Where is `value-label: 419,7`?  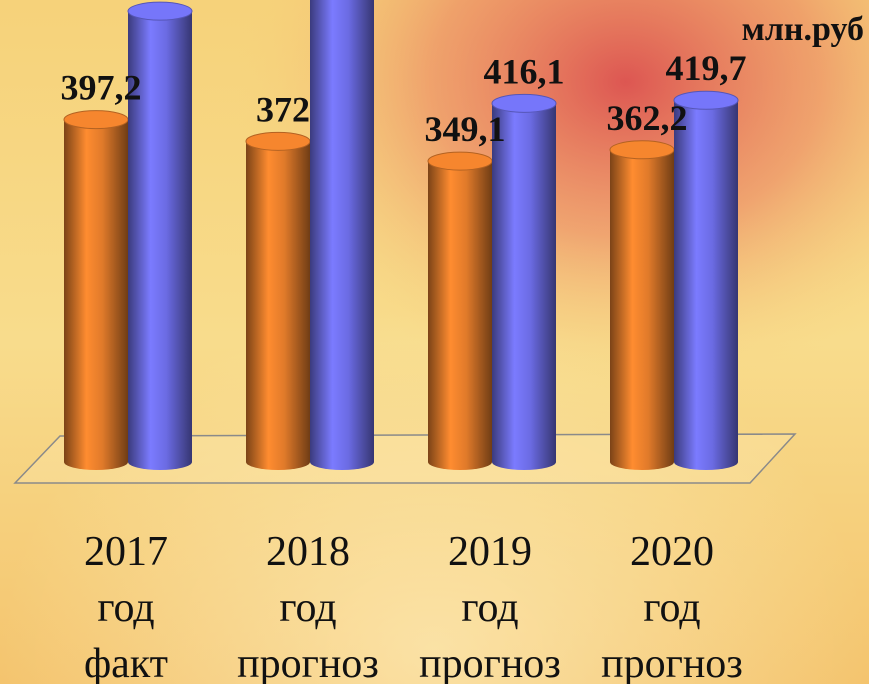 value-label: 419,7 is located at coordinates (706, 68).